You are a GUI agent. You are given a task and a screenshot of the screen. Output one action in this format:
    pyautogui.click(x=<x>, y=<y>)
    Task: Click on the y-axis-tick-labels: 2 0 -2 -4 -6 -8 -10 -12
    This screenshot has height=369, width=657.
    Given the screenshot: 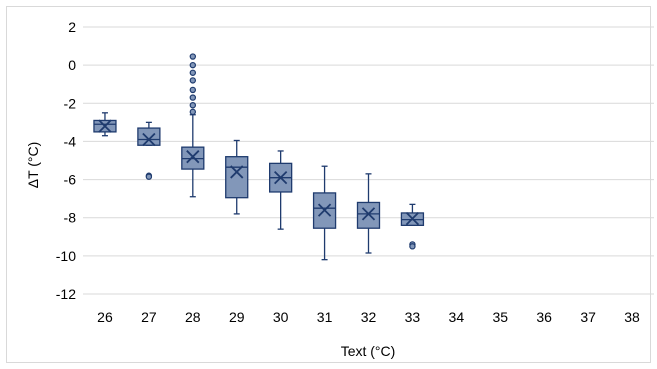 What is the action you would take?
    pyautogui.click(x=66, y=160)
    